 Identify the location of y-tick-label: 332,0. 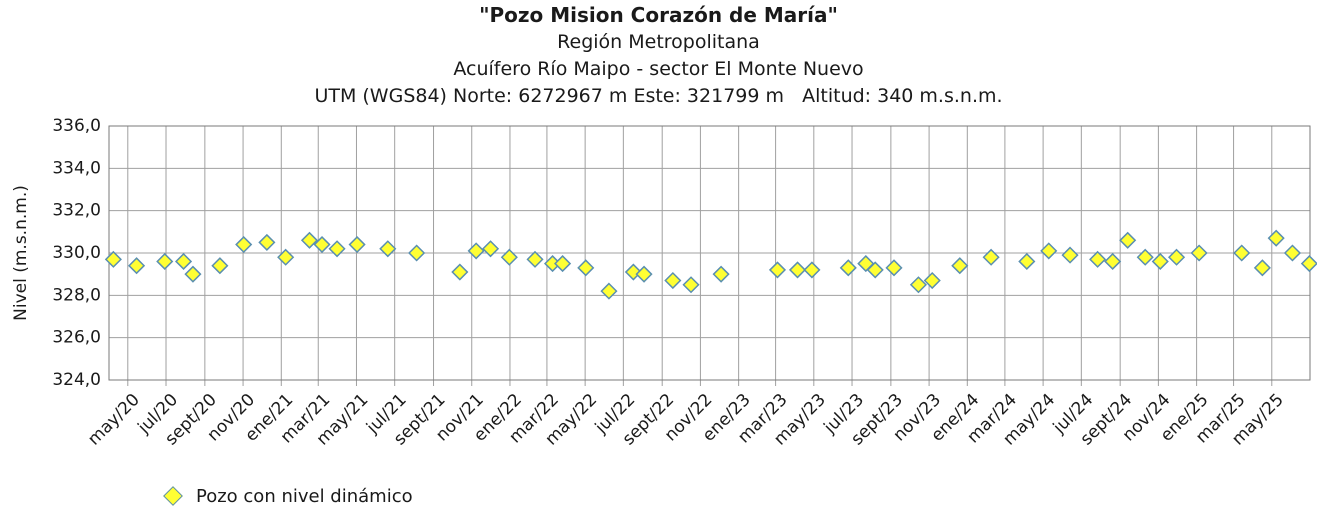
(76, 211).